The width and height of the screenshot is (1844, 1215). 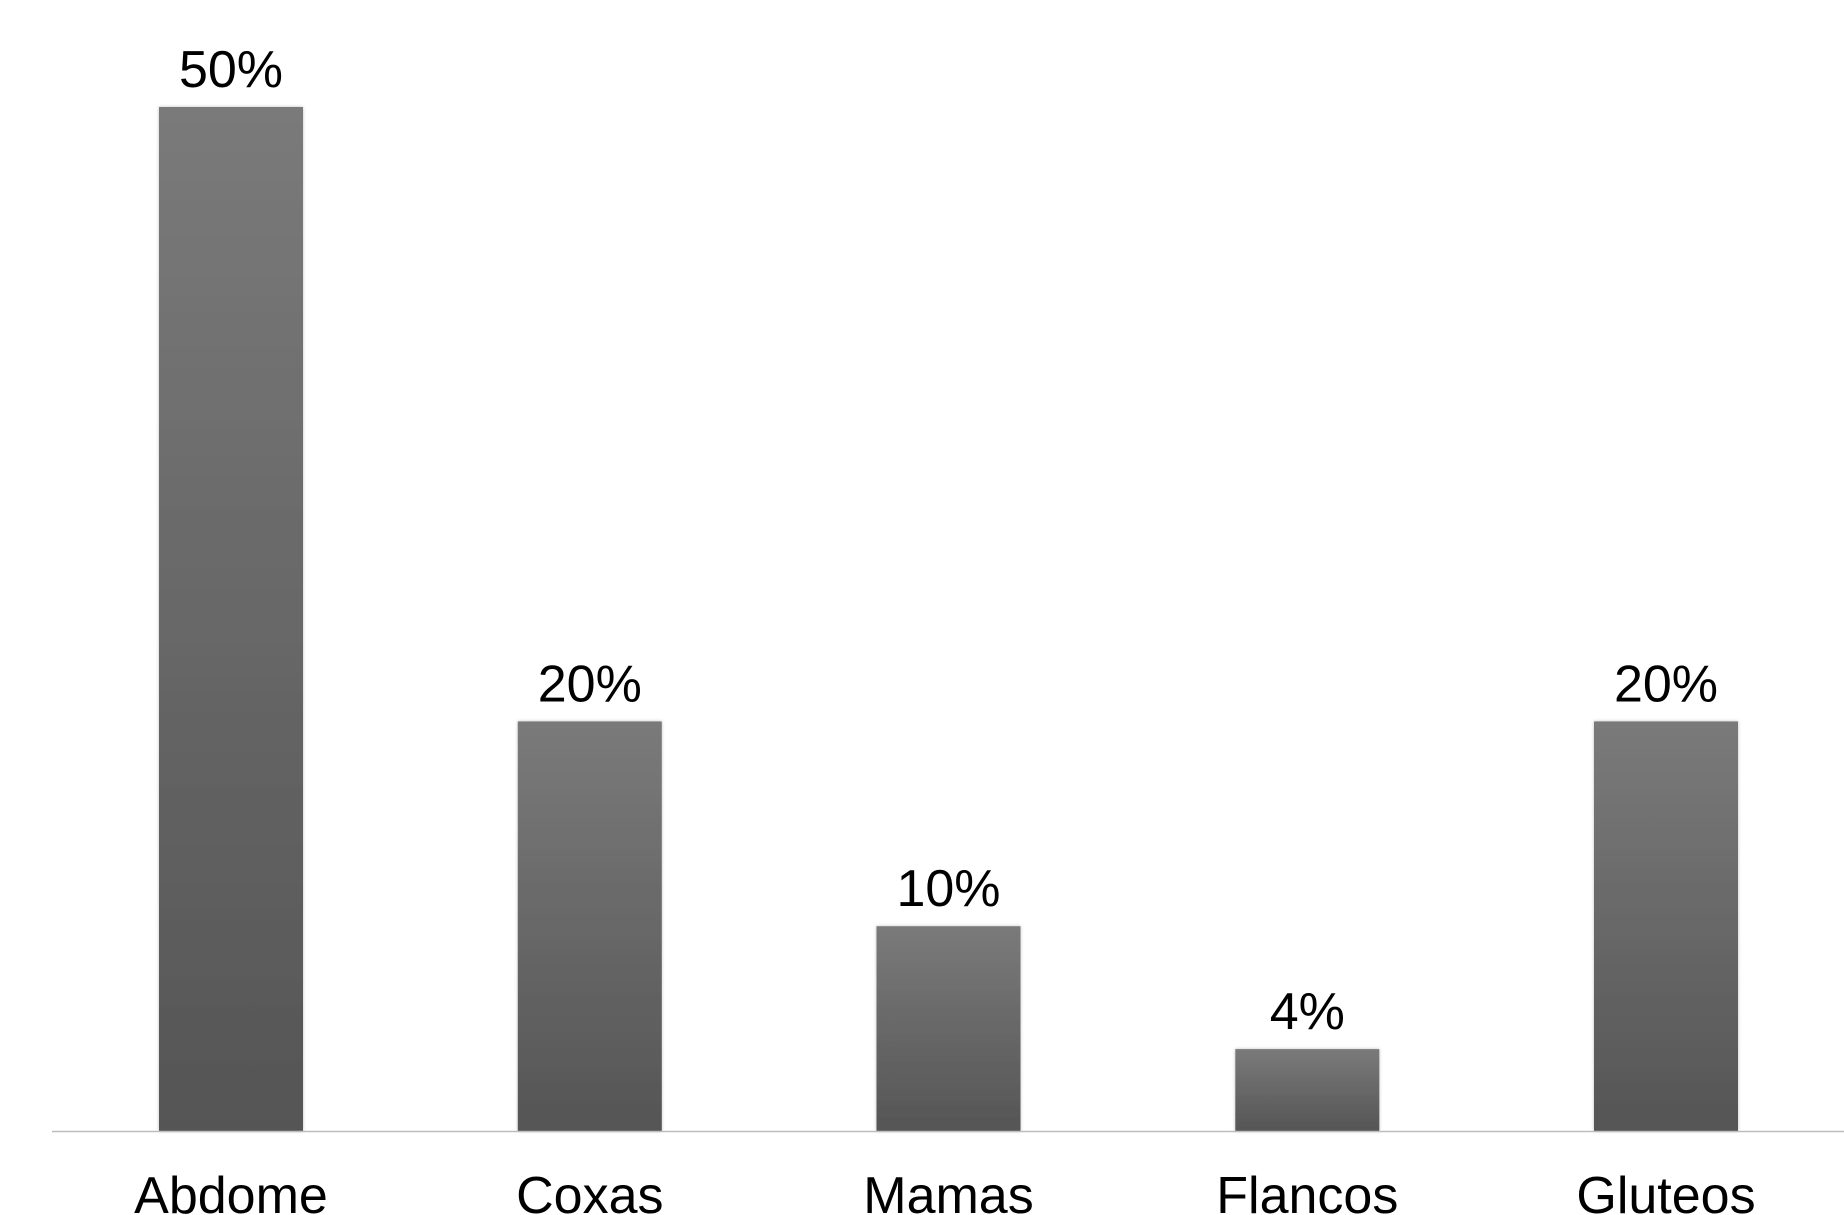 I want to click on x-tick-label-coxas: Coxas, so click(x=589, y=1191).